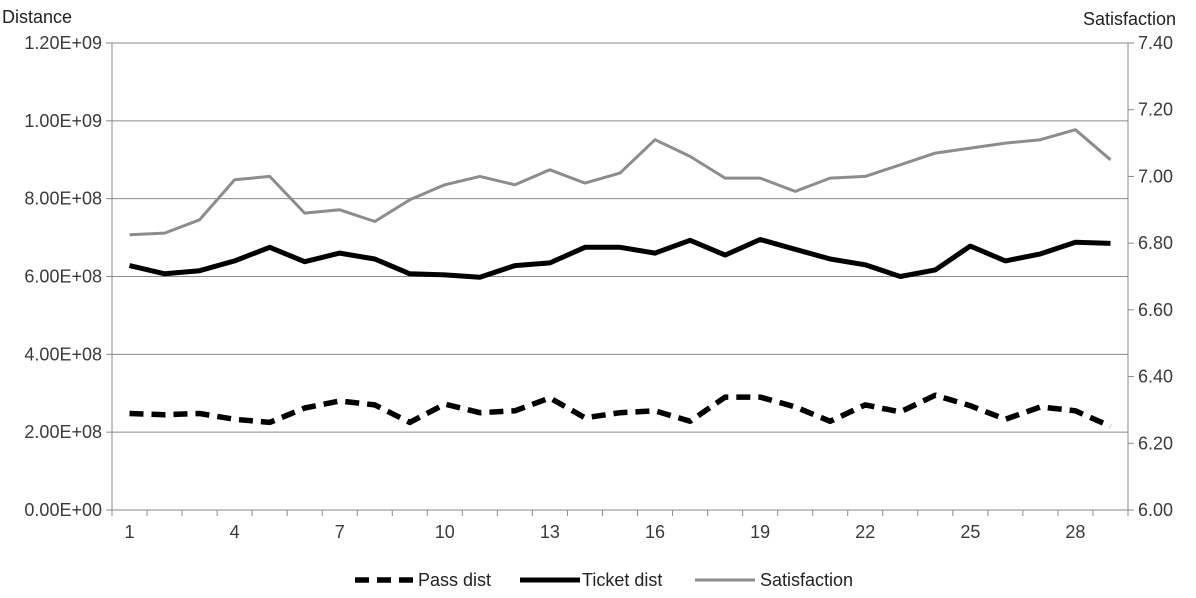 The width and height of the screenshot is (1196, 598). Describe the element at coordinates (620, 182) in the screenshot. I see `series-line-satisfaction` at that location.